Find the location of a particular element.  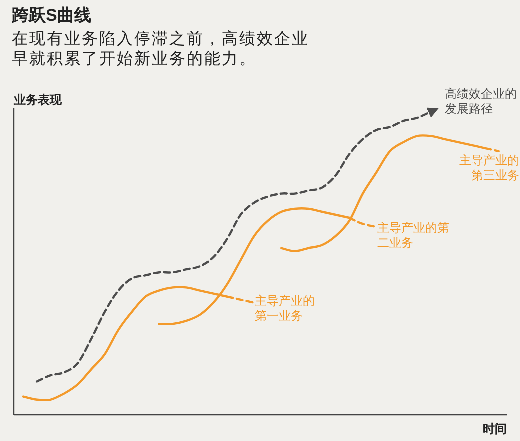

x-axis-title: 时间 is located at coordinates (495, 429).